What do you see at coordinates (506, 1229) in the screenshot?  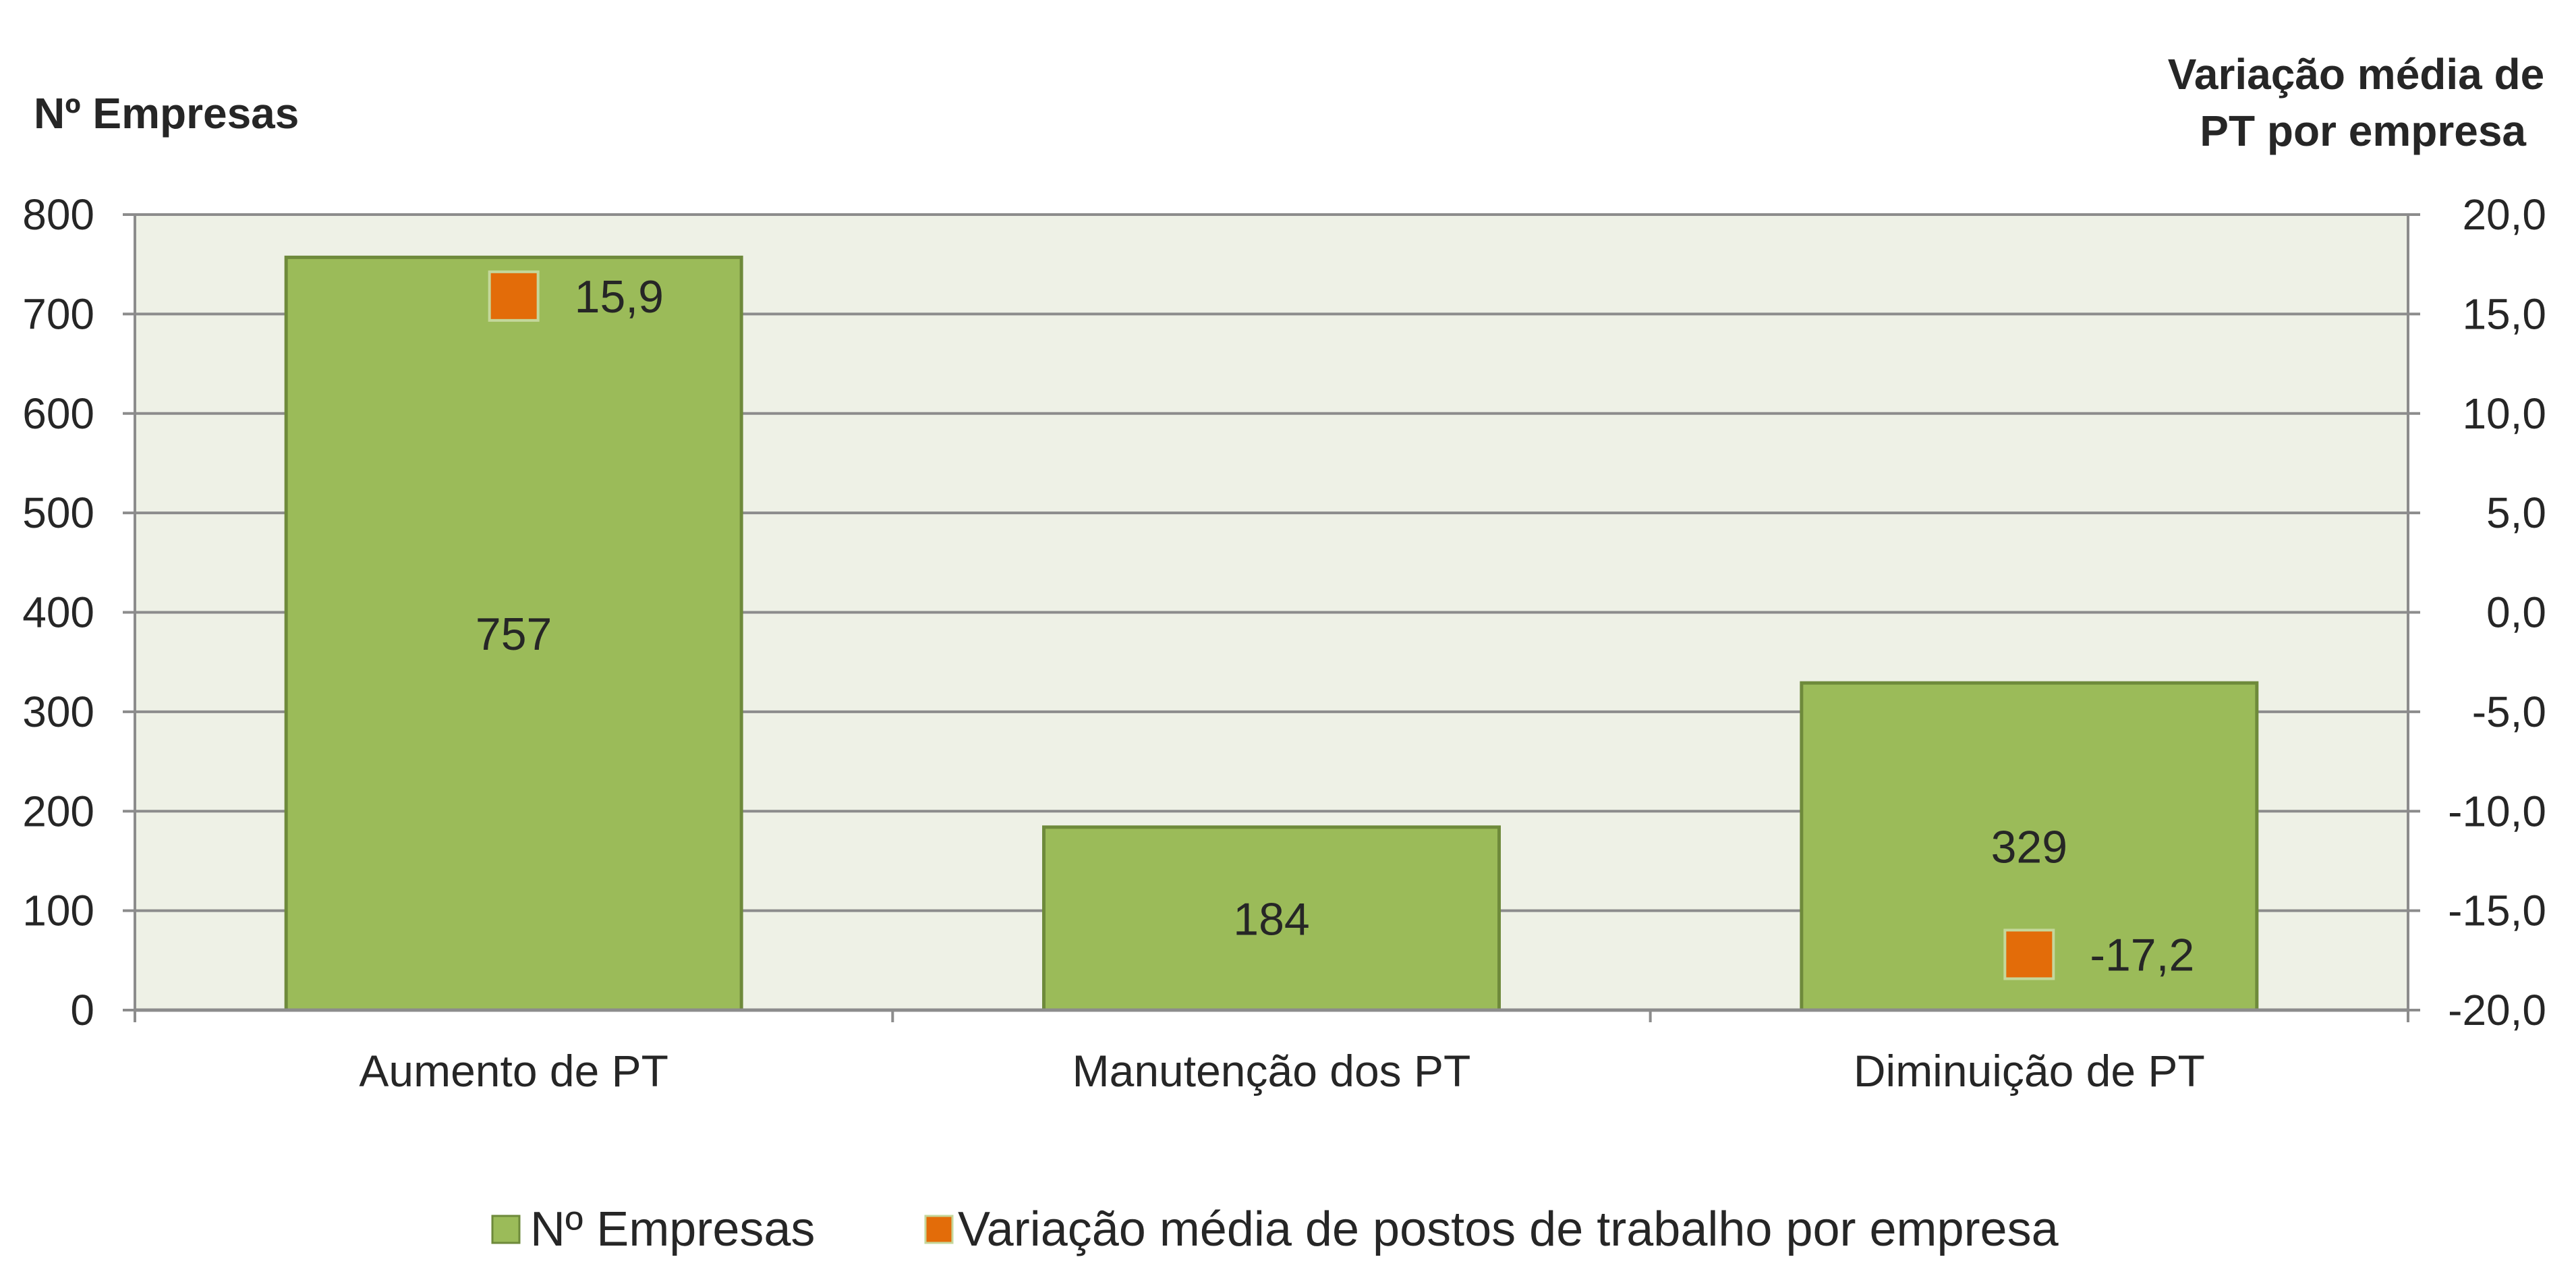 I see `legend-swatch-bars` at bounding box center [506, 1229].